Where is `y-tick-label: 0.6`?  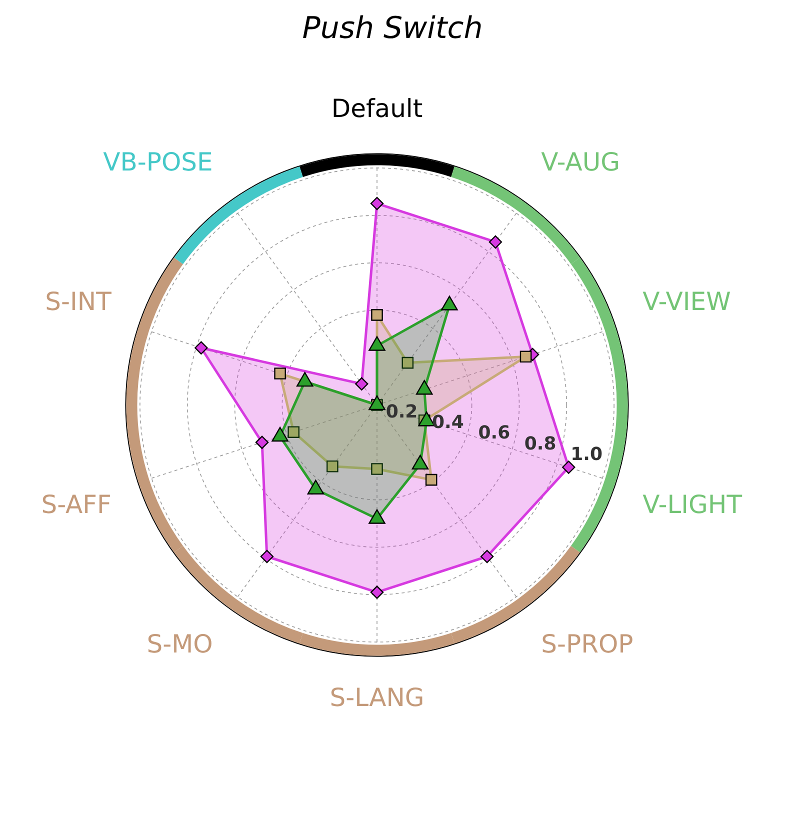 y-tick-label: 0.6 is located at coordinates (494, 433).